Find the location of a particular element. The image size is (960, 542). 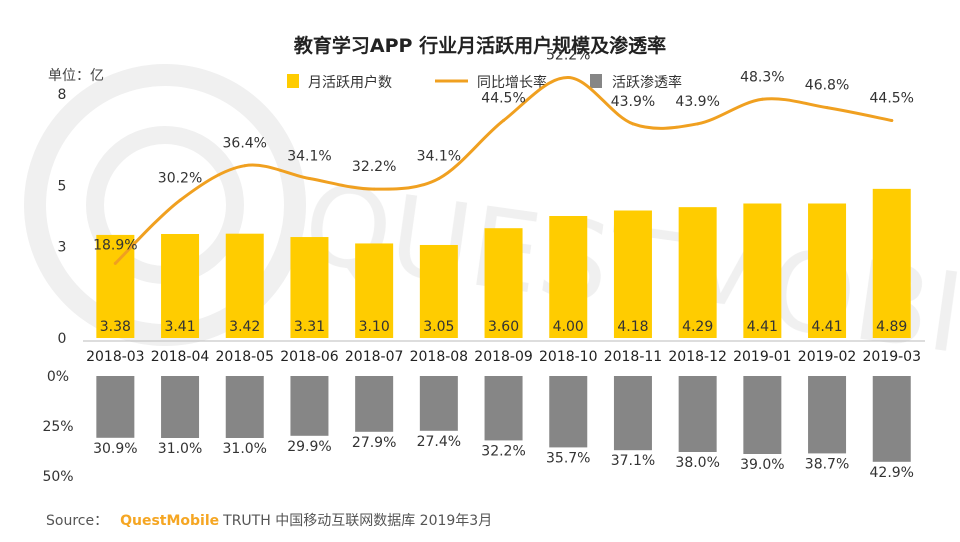

mau-bar-label: 3.38 is located at coordinates (115, 327).